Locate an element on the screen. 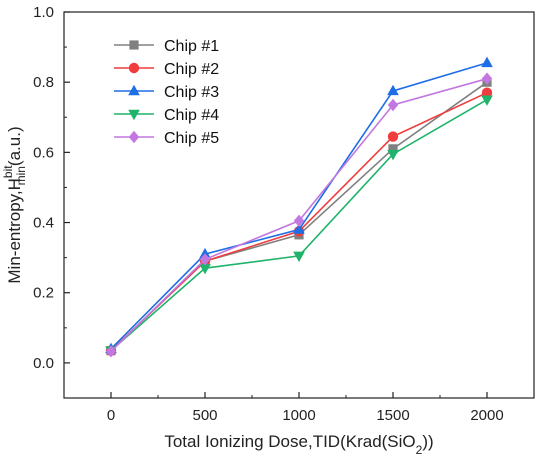  legend-label: Chip #3 is located at coordinates (191, 92).